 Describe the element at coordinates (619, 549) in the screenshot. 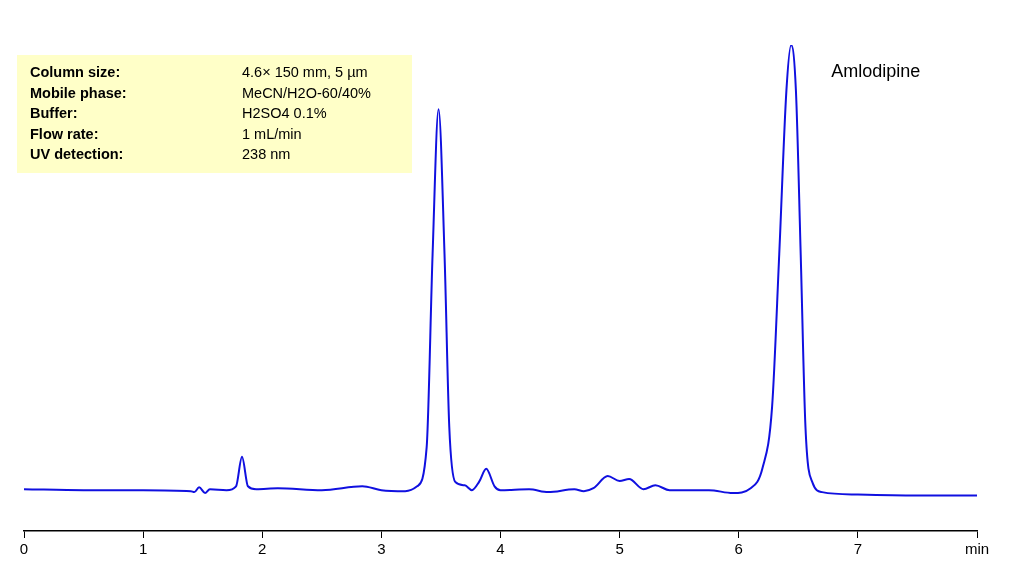

I see `x-tick-label: 5` at that location.